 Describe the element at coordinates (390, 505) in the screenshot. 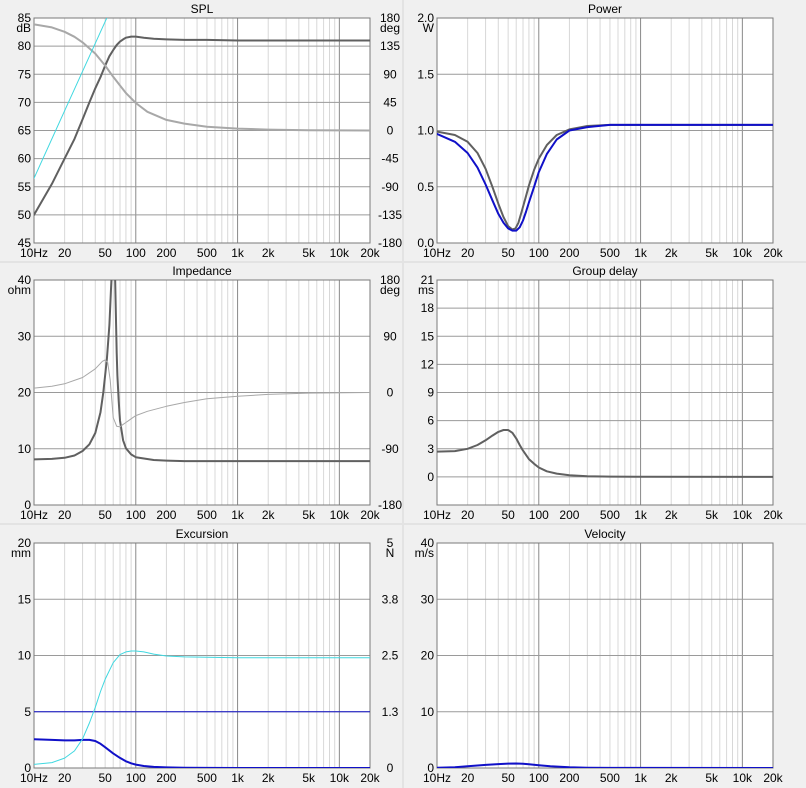

I see `y2-tick-label: -180` at that location.